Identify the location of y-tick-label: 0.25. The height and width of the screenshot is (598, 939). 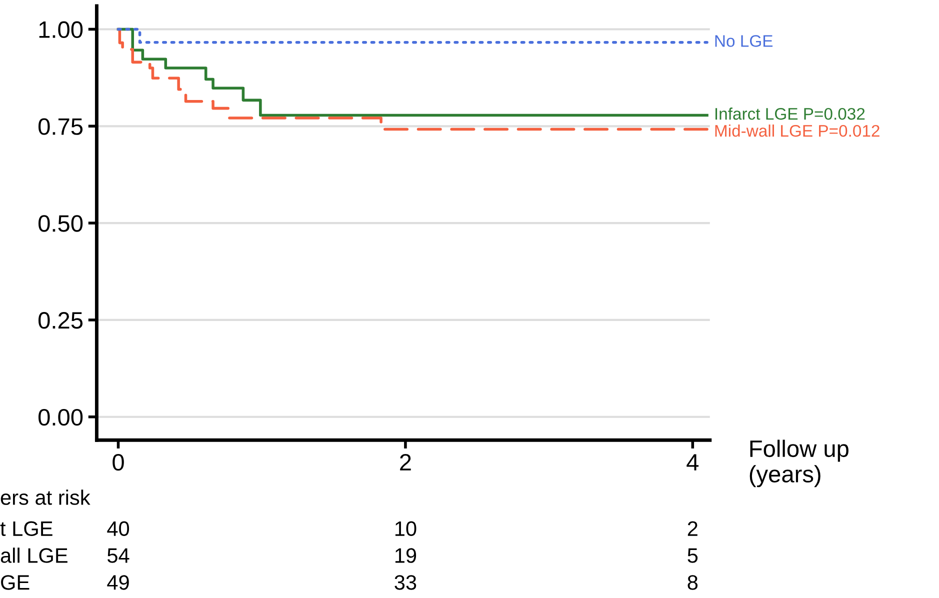
(60, 320).